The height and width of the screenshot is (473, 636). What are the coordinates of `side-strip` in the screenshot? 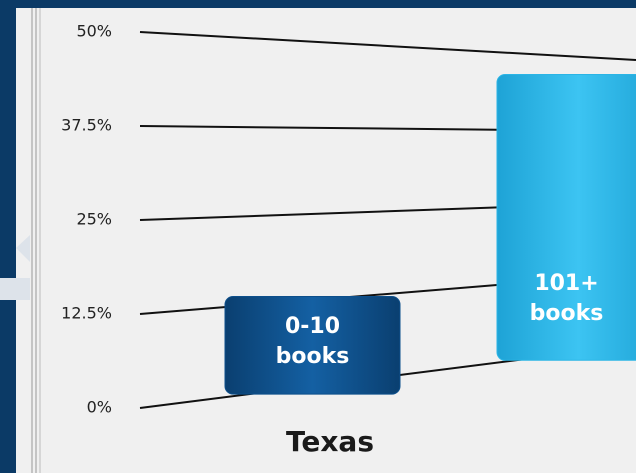 It's located at (15, 289).